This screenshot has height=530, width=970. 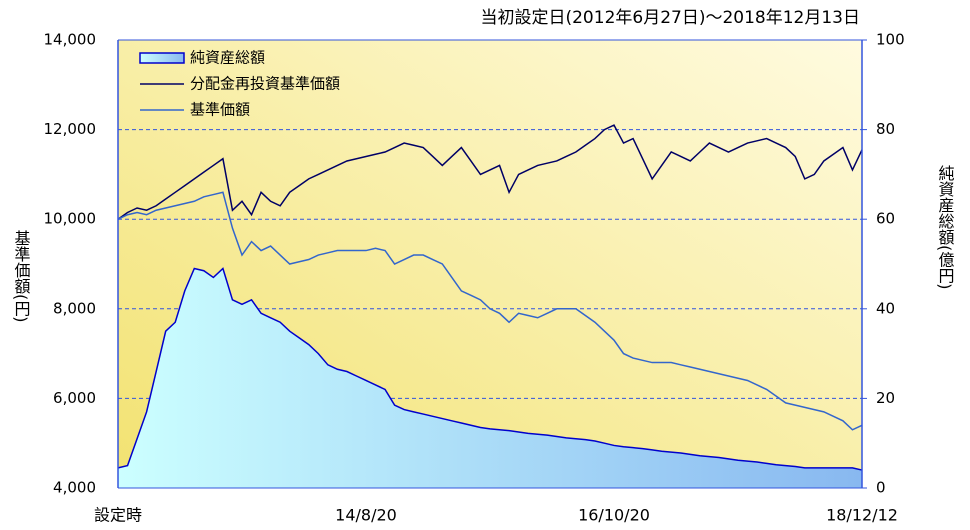 What do you see at coordinates (227, 58) in the screenshot?
I see `legend-label: 純資産総額` at bounding box center [227, 58].